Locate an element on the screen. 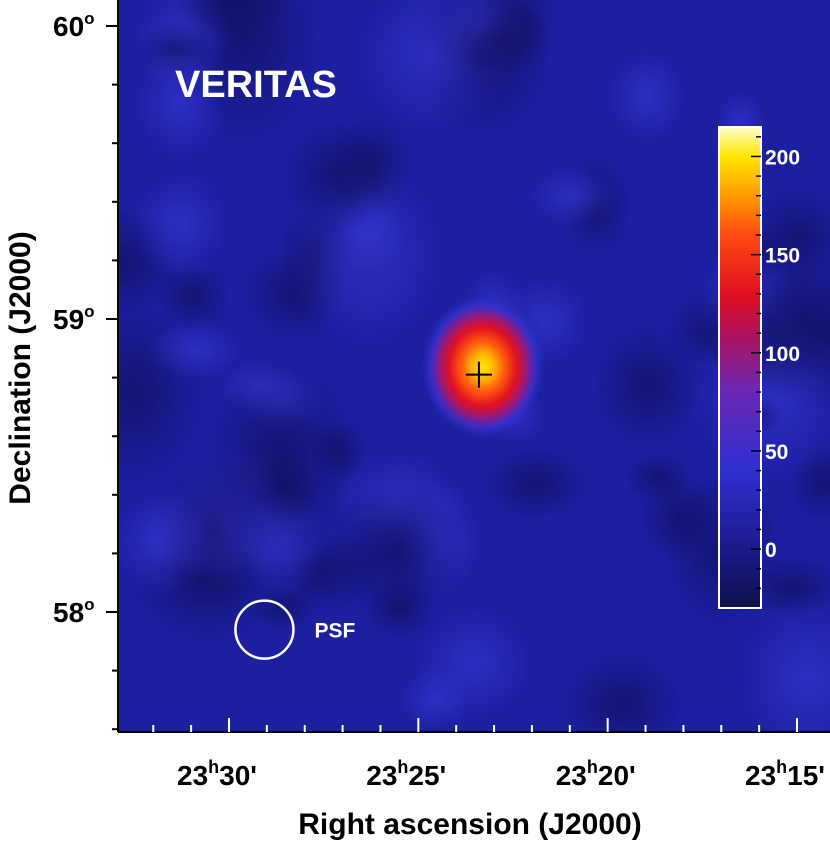 The width and height of the screenshot is (830, 843). y-tick-label: 59o is located at coordinates (74, 318).